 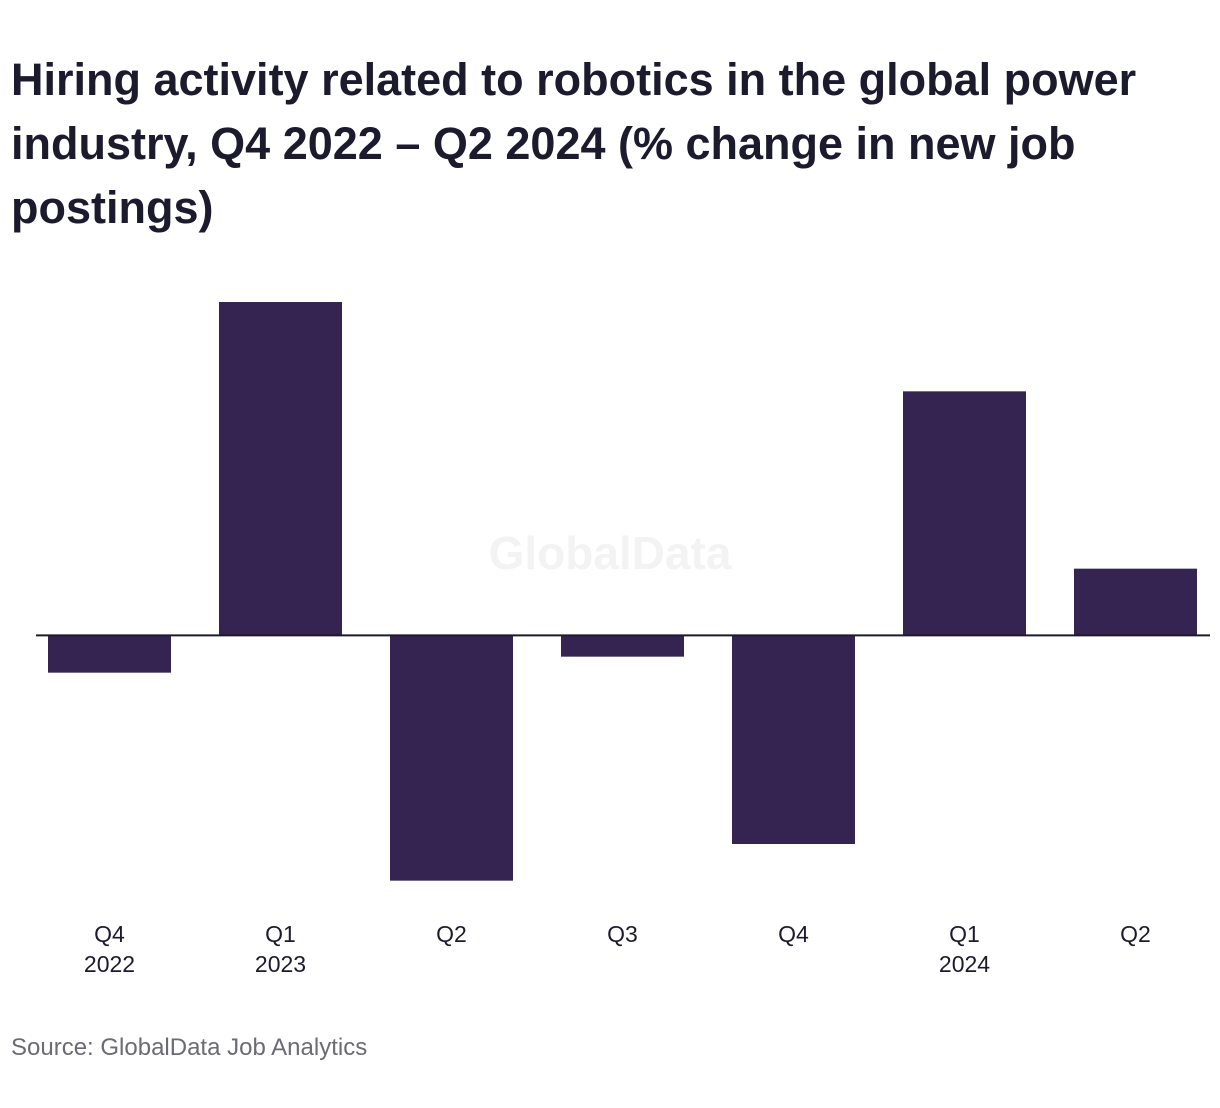 What do you see at coordinates (109, 964) in the screenshot?
I see `x-tick-label-0-year: 2022` at bounding box center [109, 964].